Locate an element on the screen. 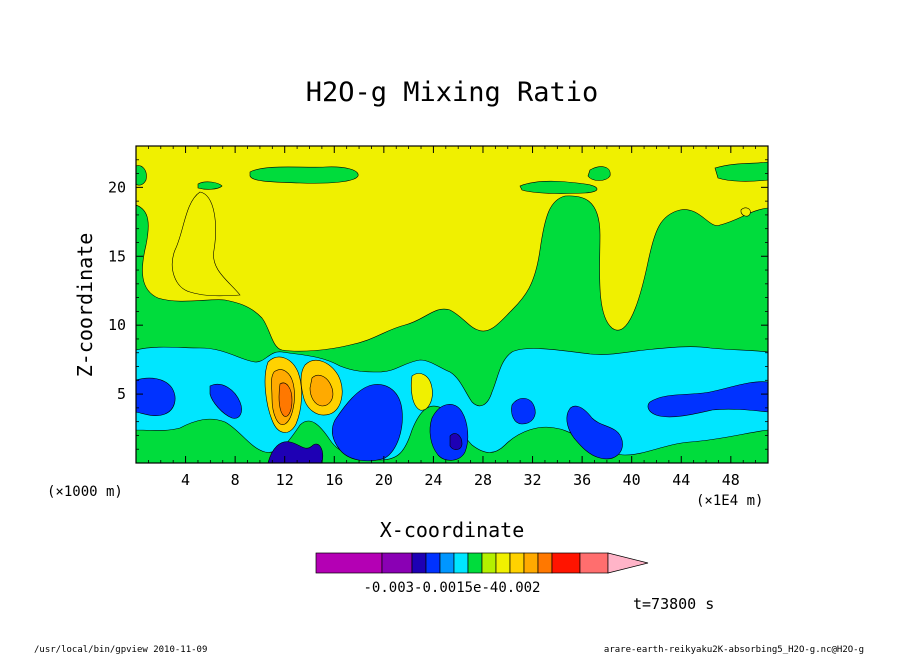  contour-yellow-pocket-left is located at coordinates (206, 244).